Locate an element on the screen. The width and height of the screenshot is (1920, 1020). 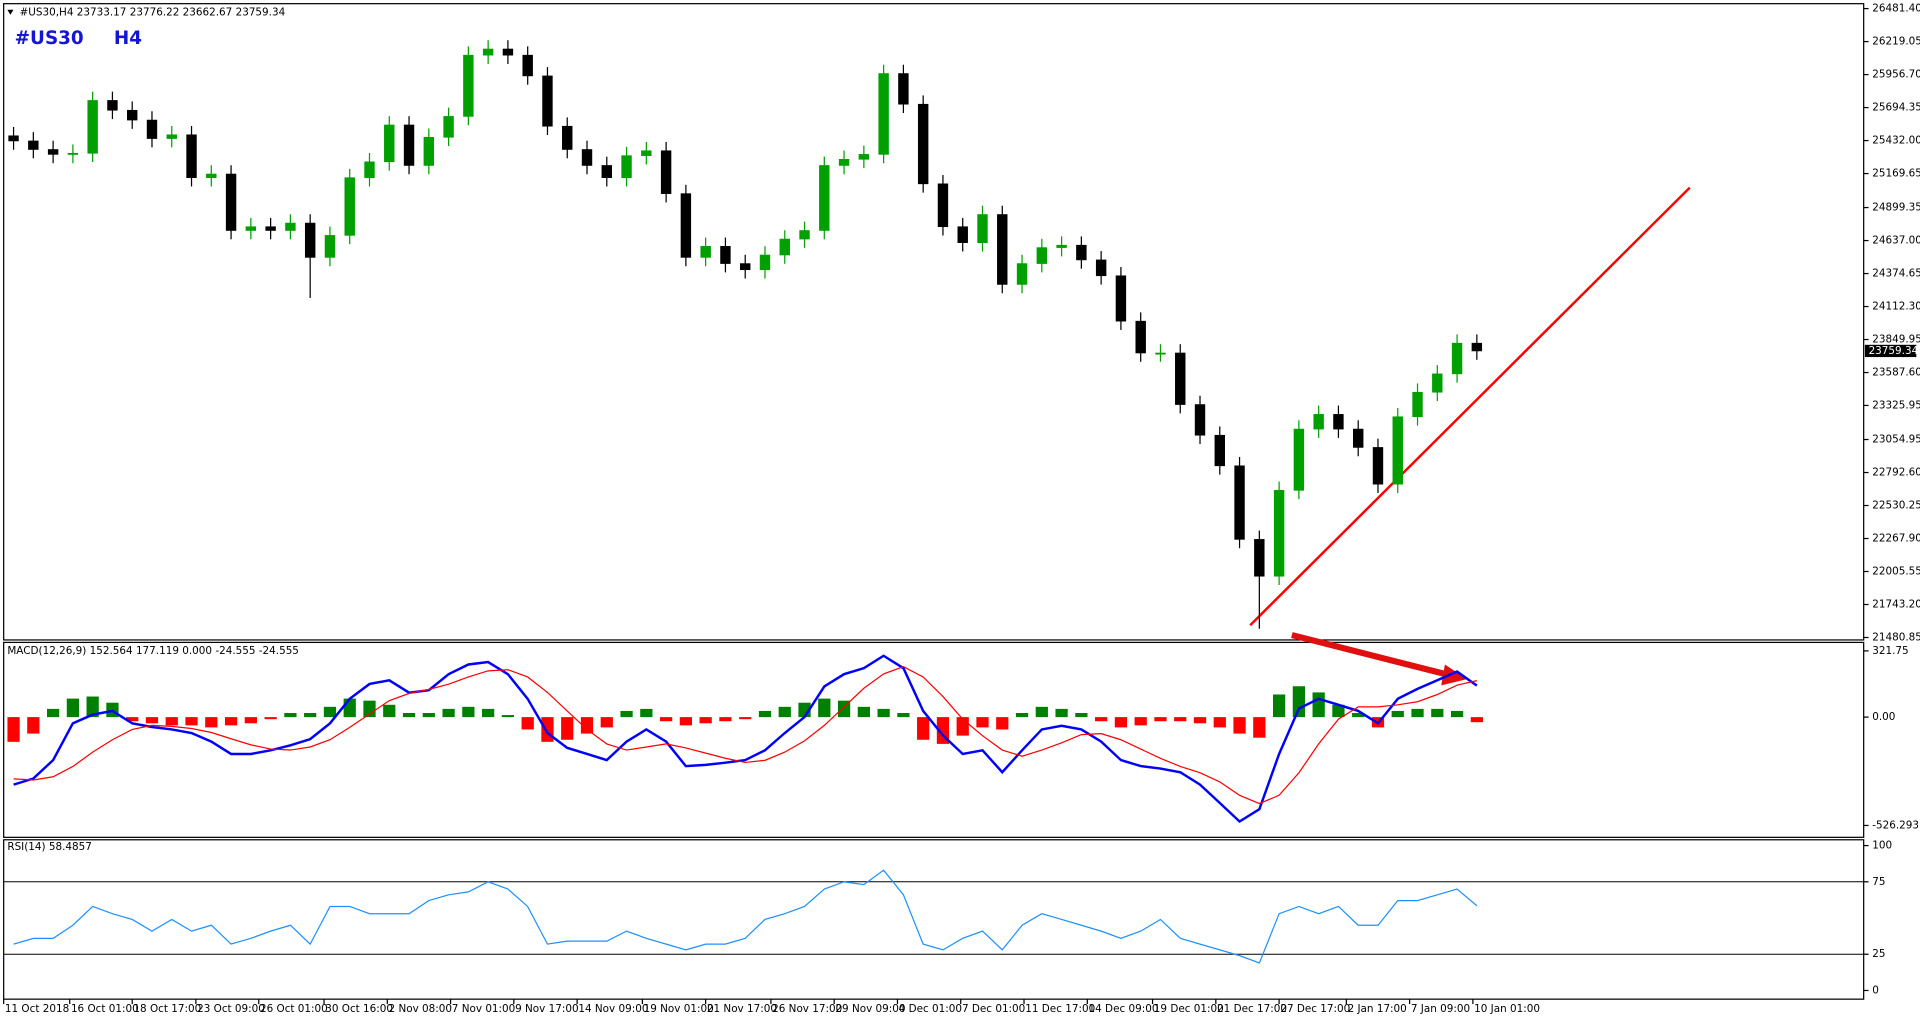
divergence-arrow is located at coordinates (1379, 659).